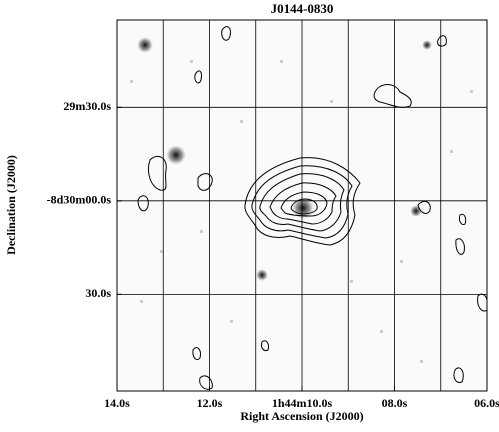 This screenshot has width=499, height=432. I want to click on y-tick-label: -8d30m00.0s, so click(79, 200).